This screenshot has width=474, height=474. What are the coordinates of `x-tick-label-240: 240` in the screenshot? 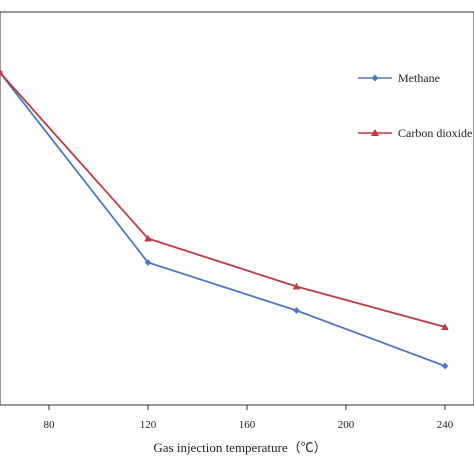 It's located at (445, 425).